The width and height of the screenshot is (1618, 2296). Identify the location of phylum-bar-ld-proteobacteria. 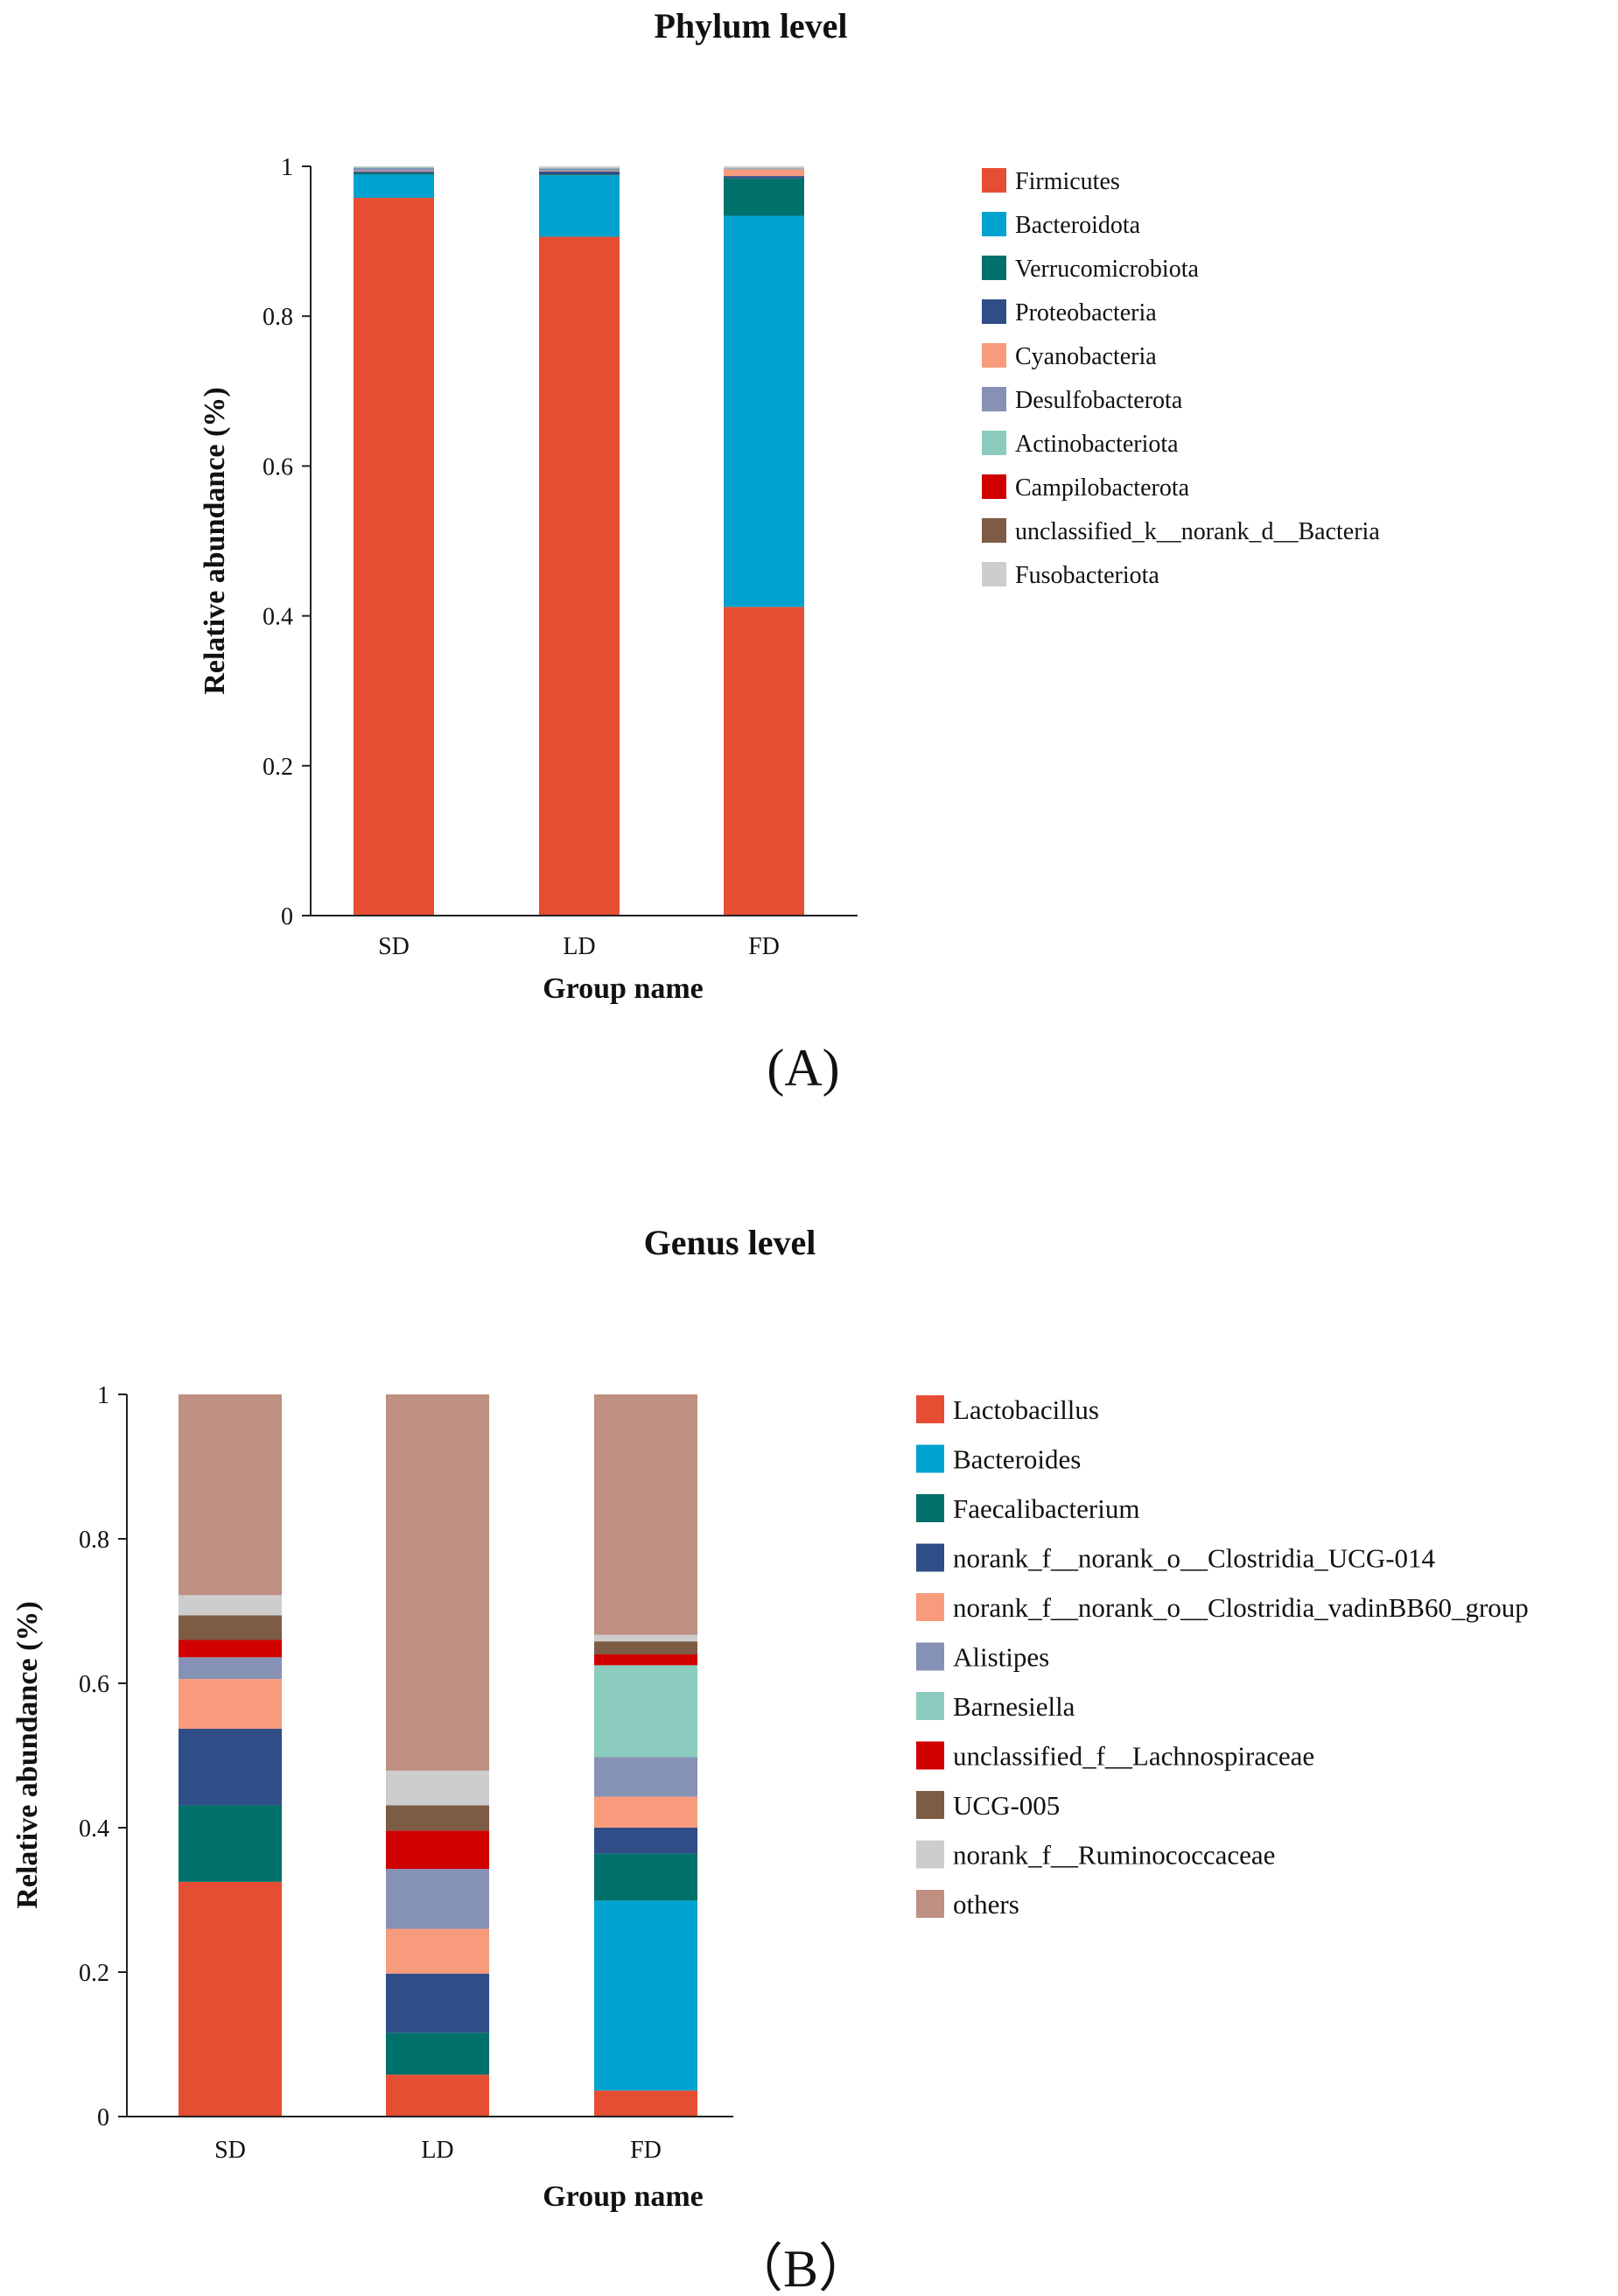
(580, 173).